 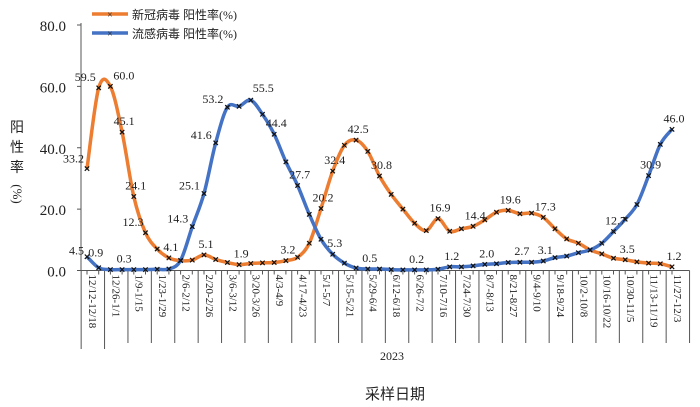 What do you see at coordinates (139, 294) in the screenshot?
I see `x-tick-label: 1/9-1/15` at bounding box center [139, 294].